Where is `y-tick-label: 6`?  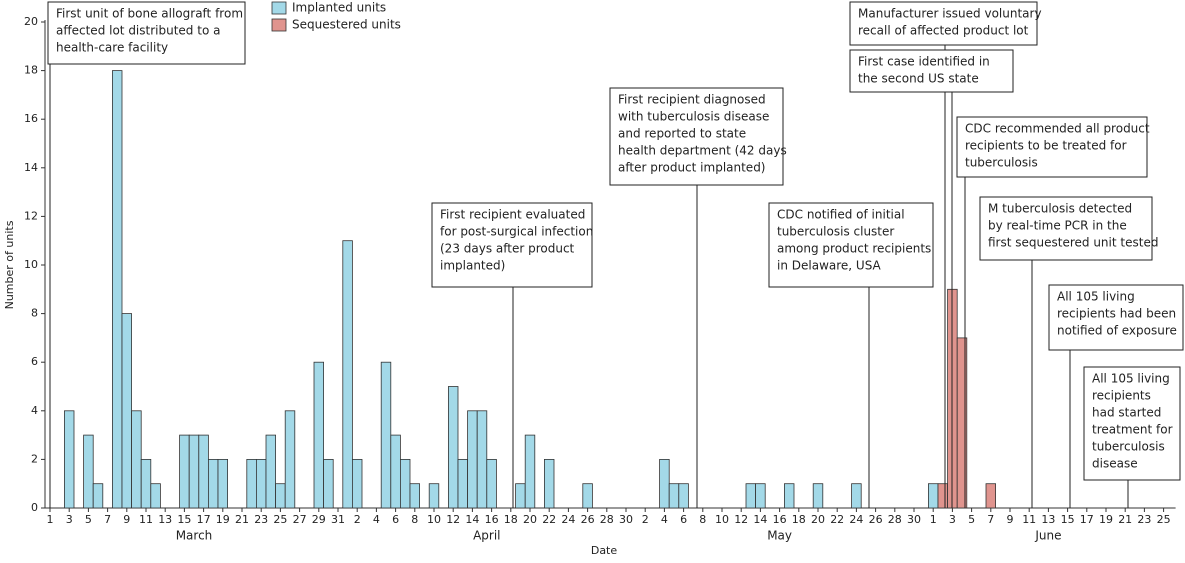 y-tick-label: 6 is located at coordinates (34, 361).